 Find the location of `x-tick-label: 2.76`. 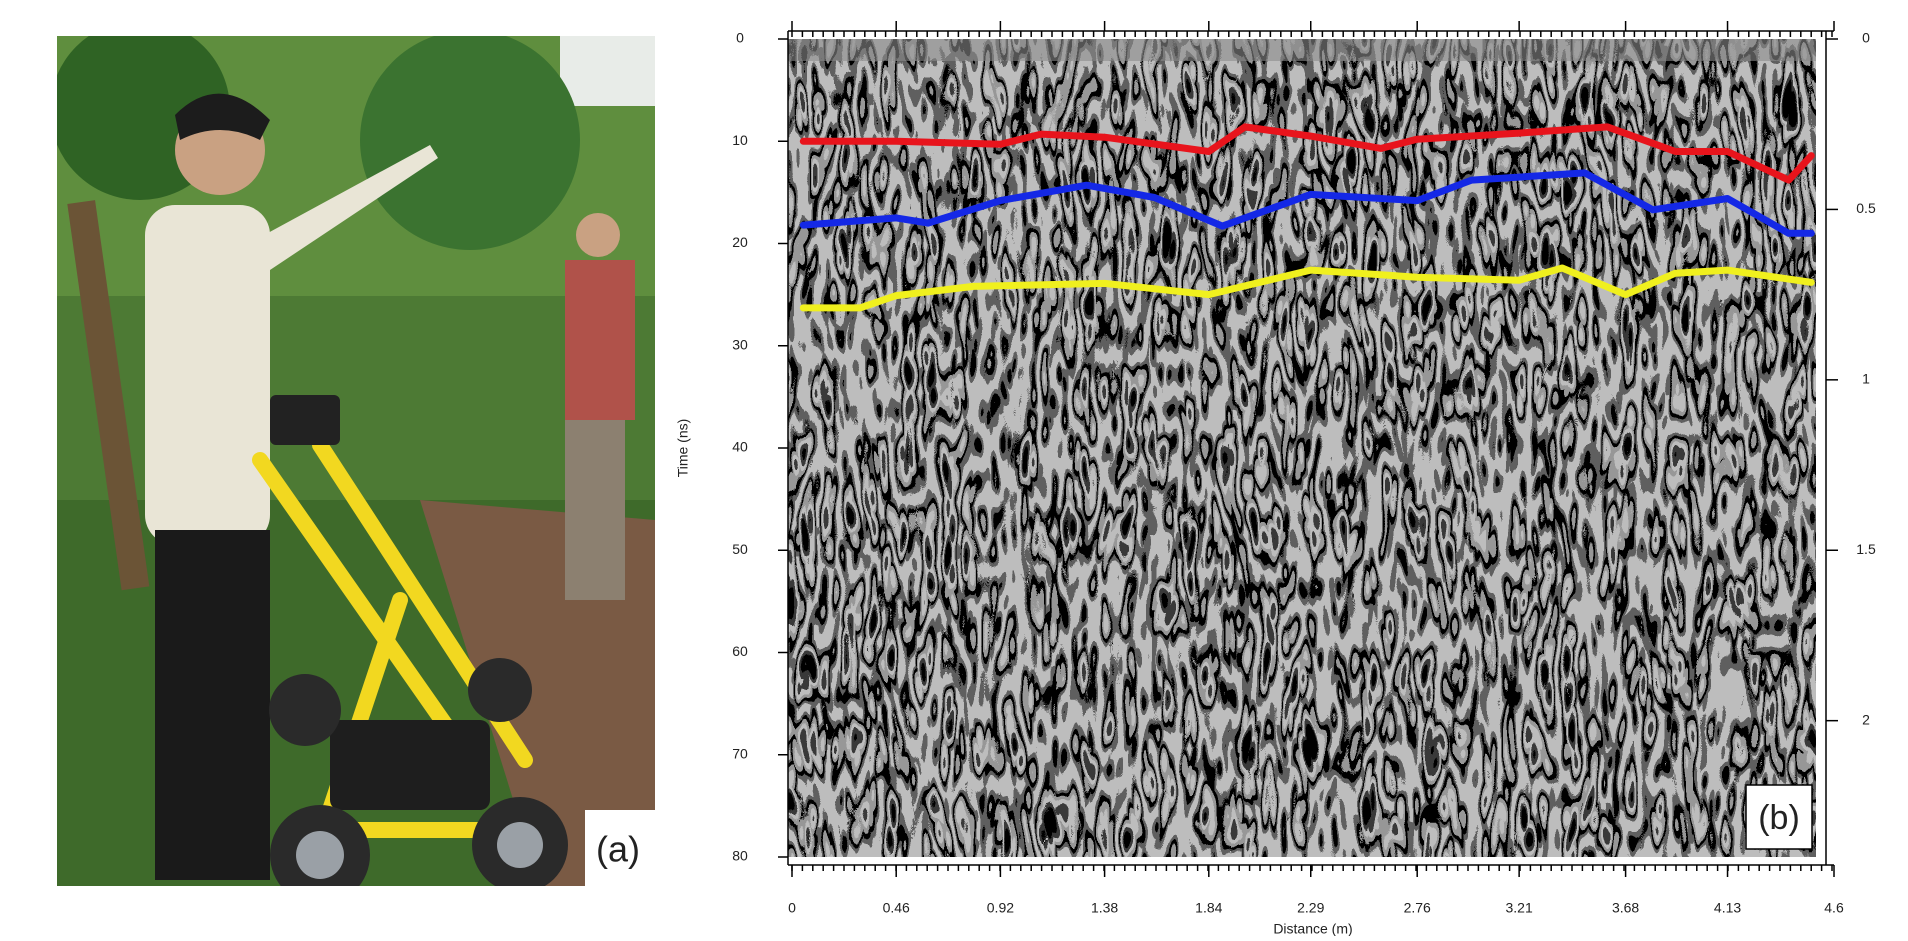

x-tick-label: 2.76 is located at coordinates (1417, 908).